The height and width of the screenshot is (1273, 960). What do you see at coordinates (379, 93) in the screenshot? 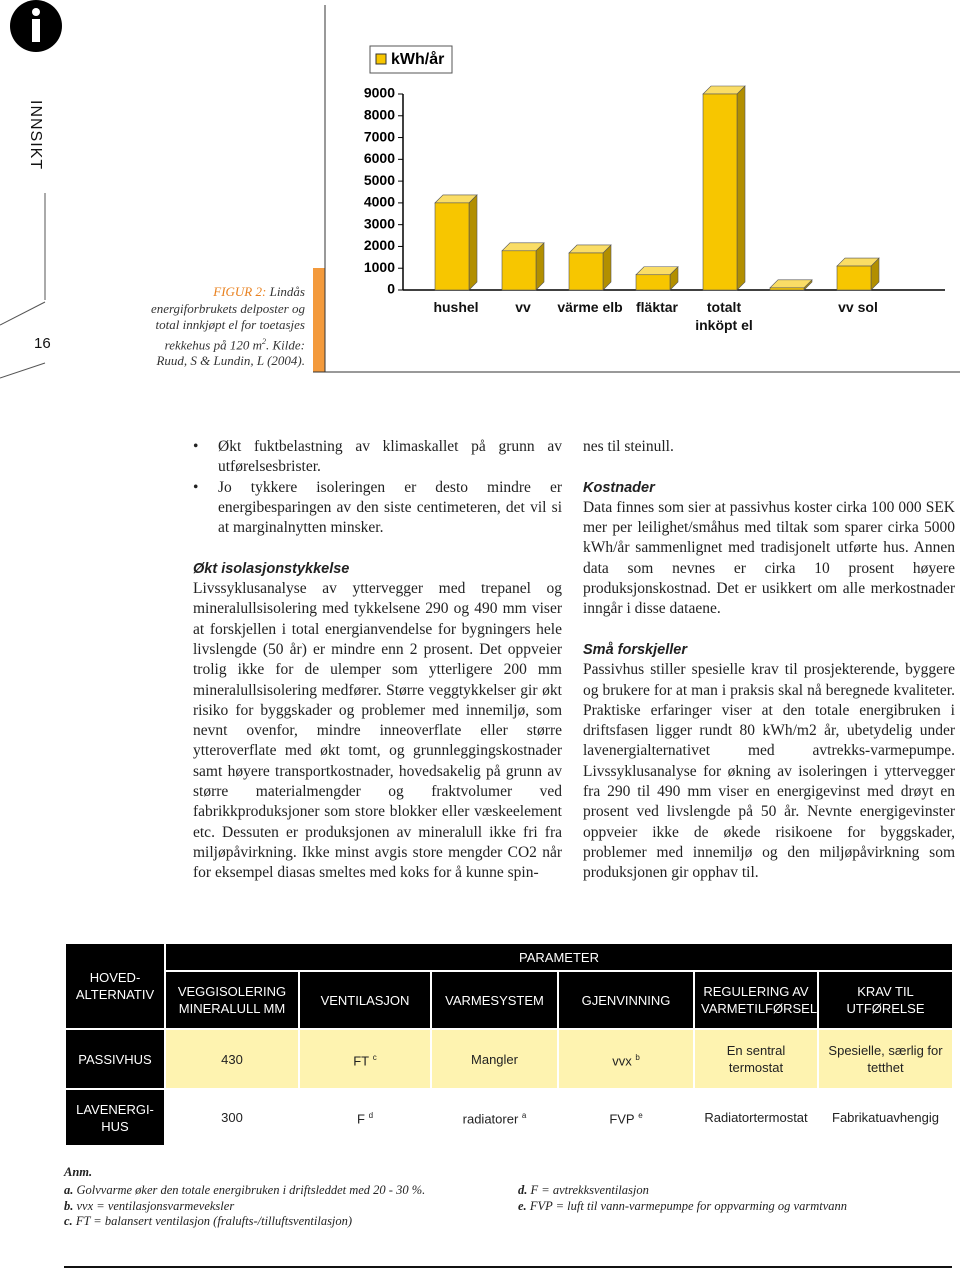
I see `y-tick-label: 9000` at bounding box center [379, 93].